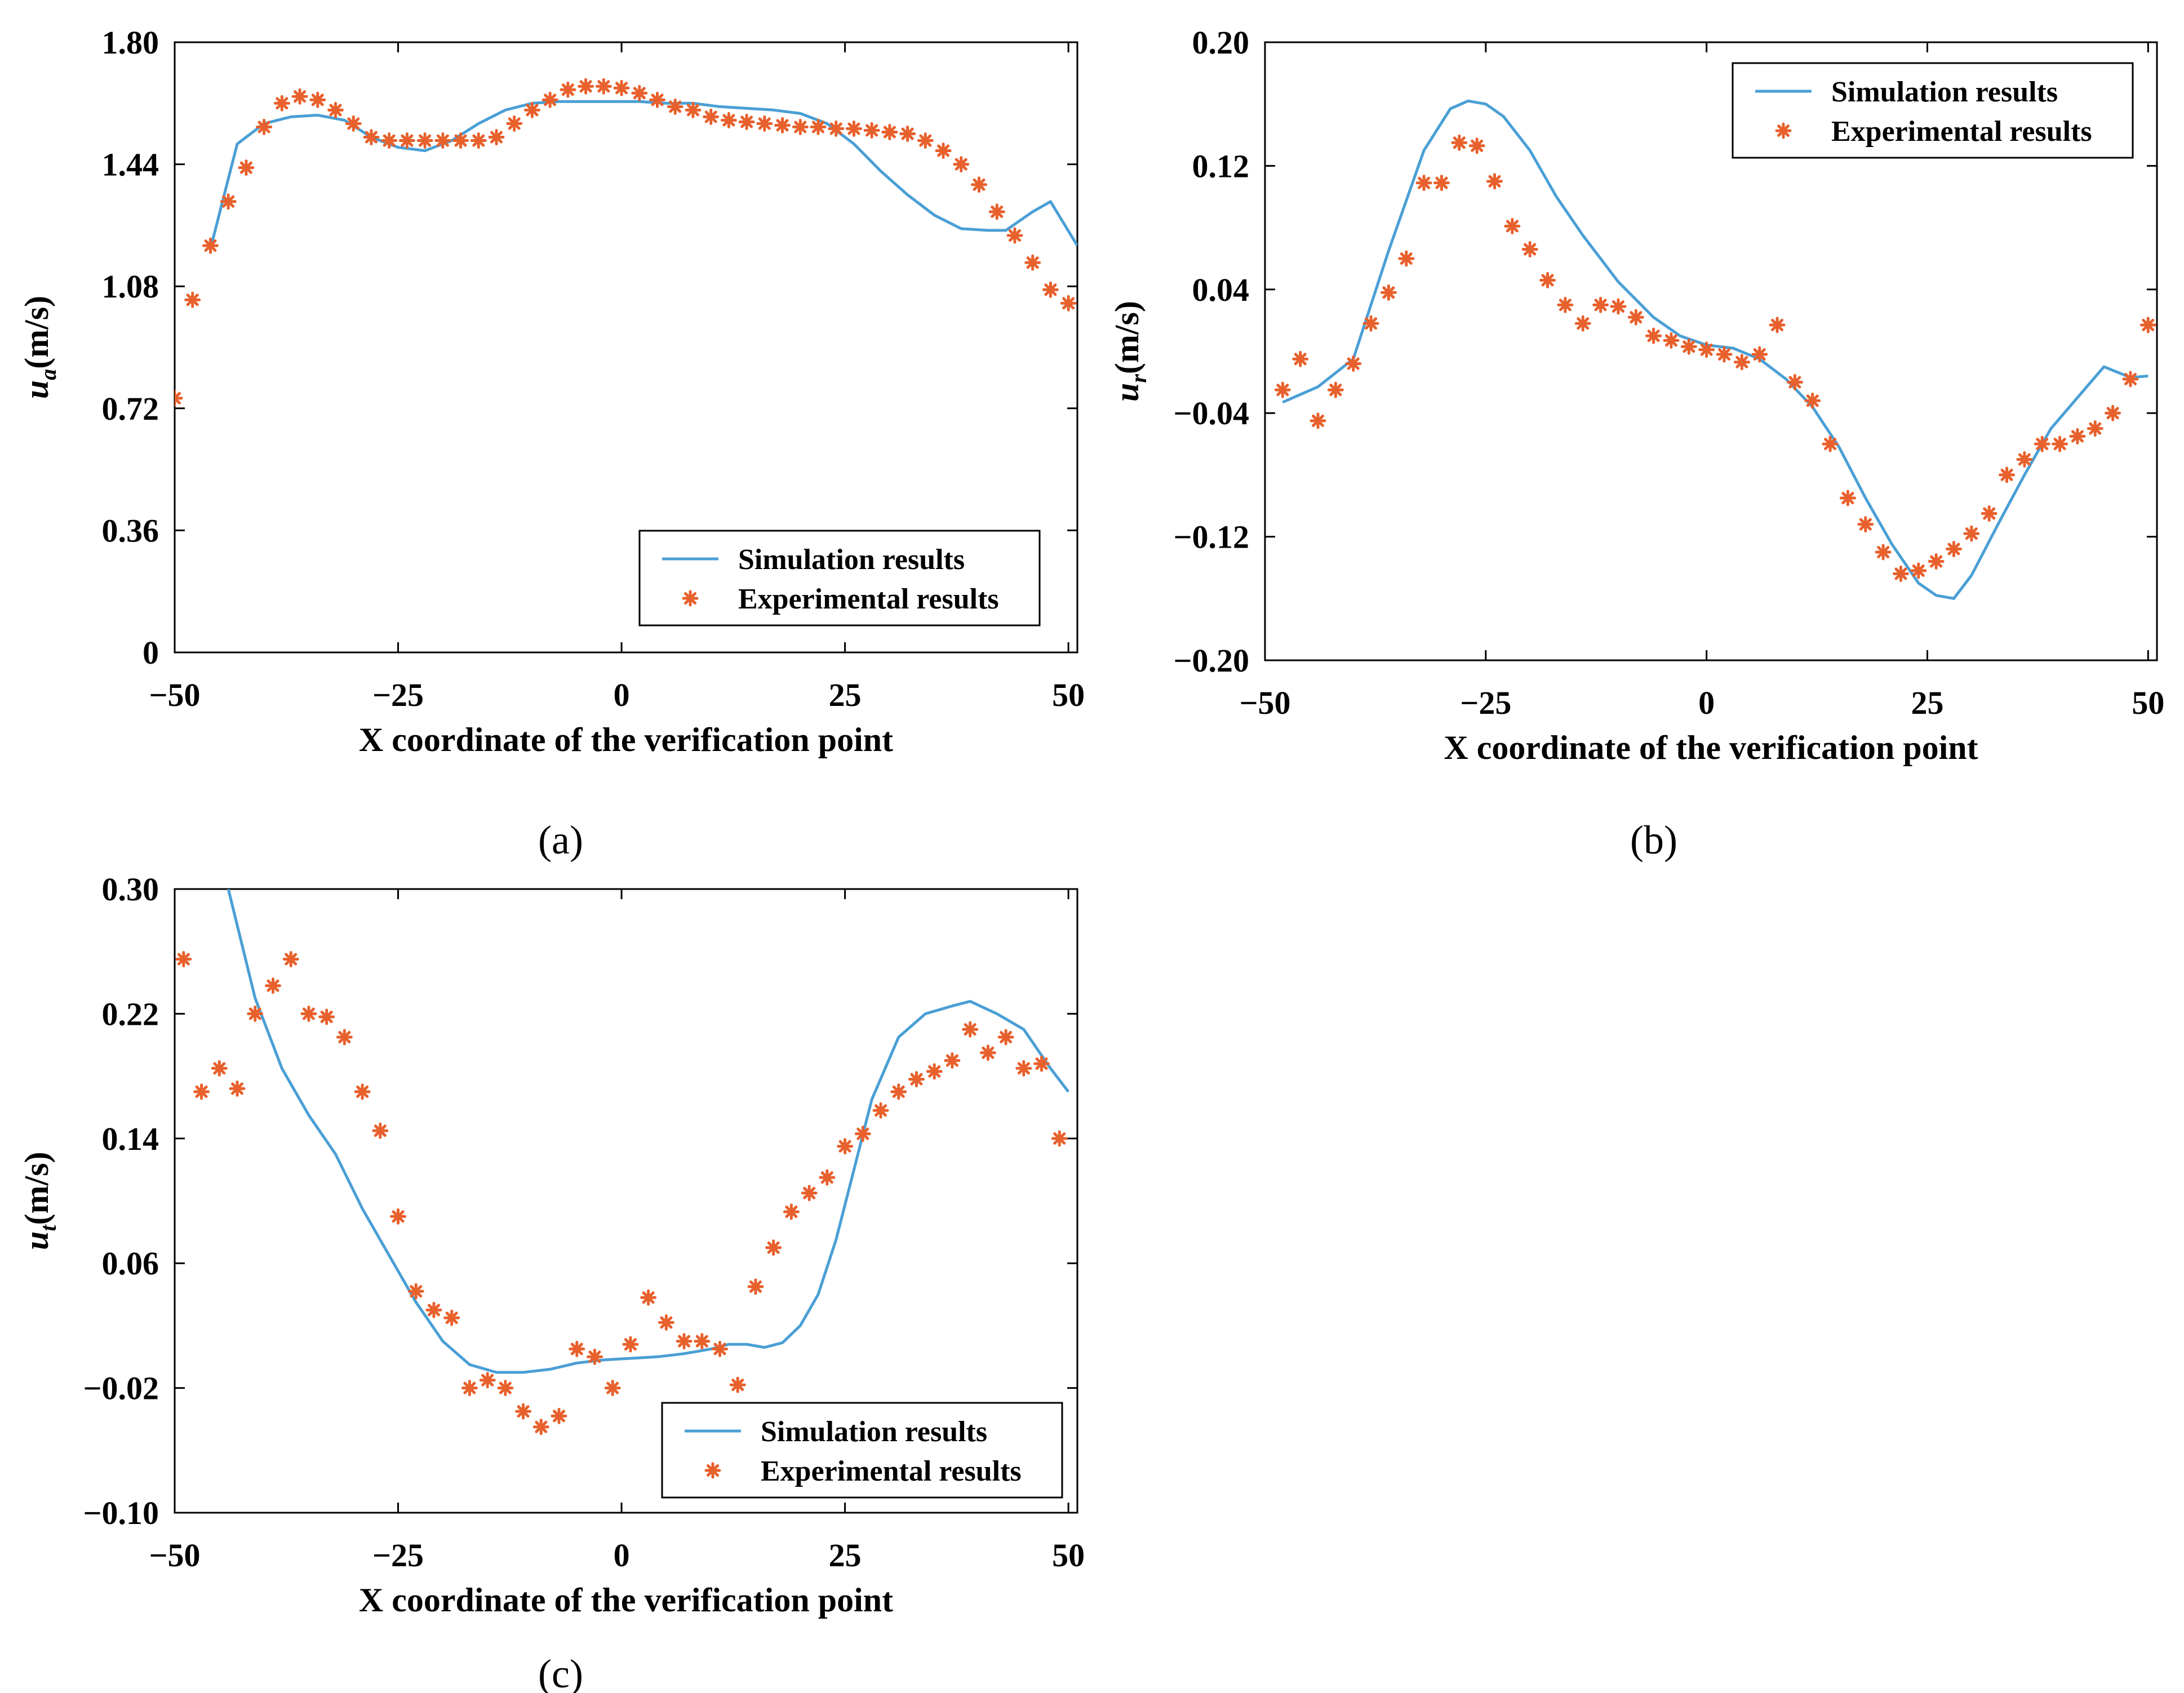 The width and height of the screenshot is (2184, 1693). I want to click on y-axis-label: ut(m/s), so click(39, 1201).